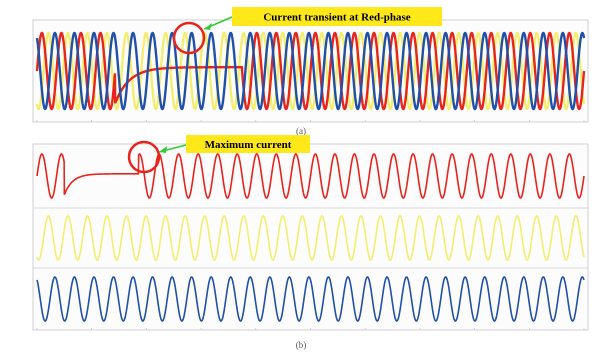  I want to click on annotation-b-box, so click(248, 144).